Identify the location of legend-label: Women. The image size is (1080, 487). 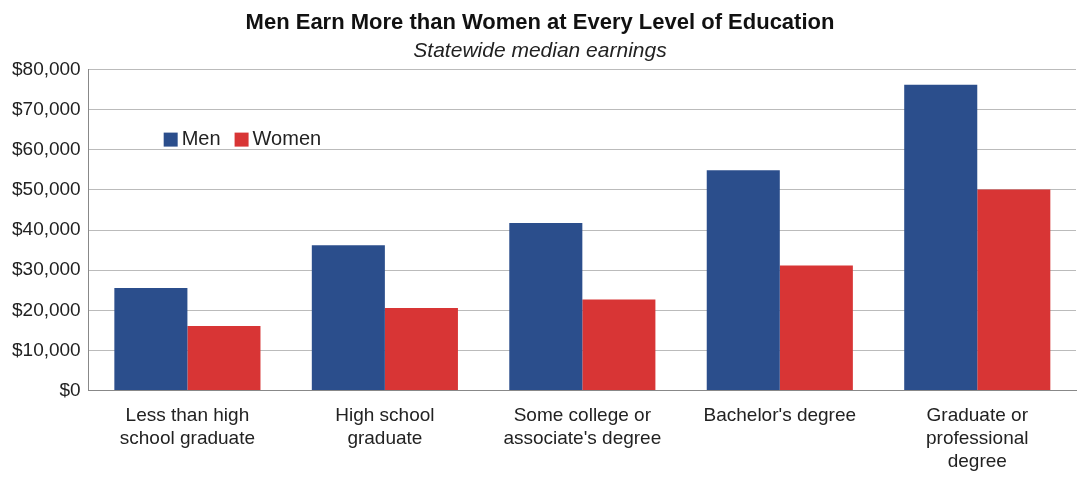
(287, 138).